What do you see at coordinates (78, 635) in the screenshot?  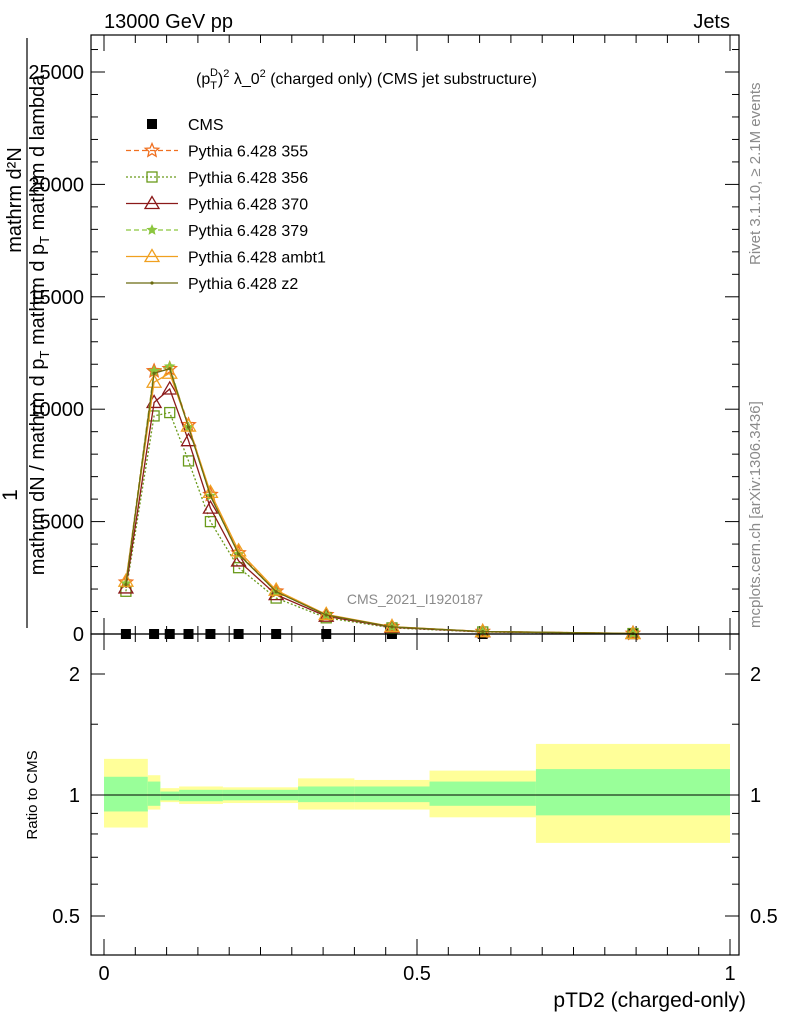 I see `y-tick-label: 0` at bounding box center [78, 635].